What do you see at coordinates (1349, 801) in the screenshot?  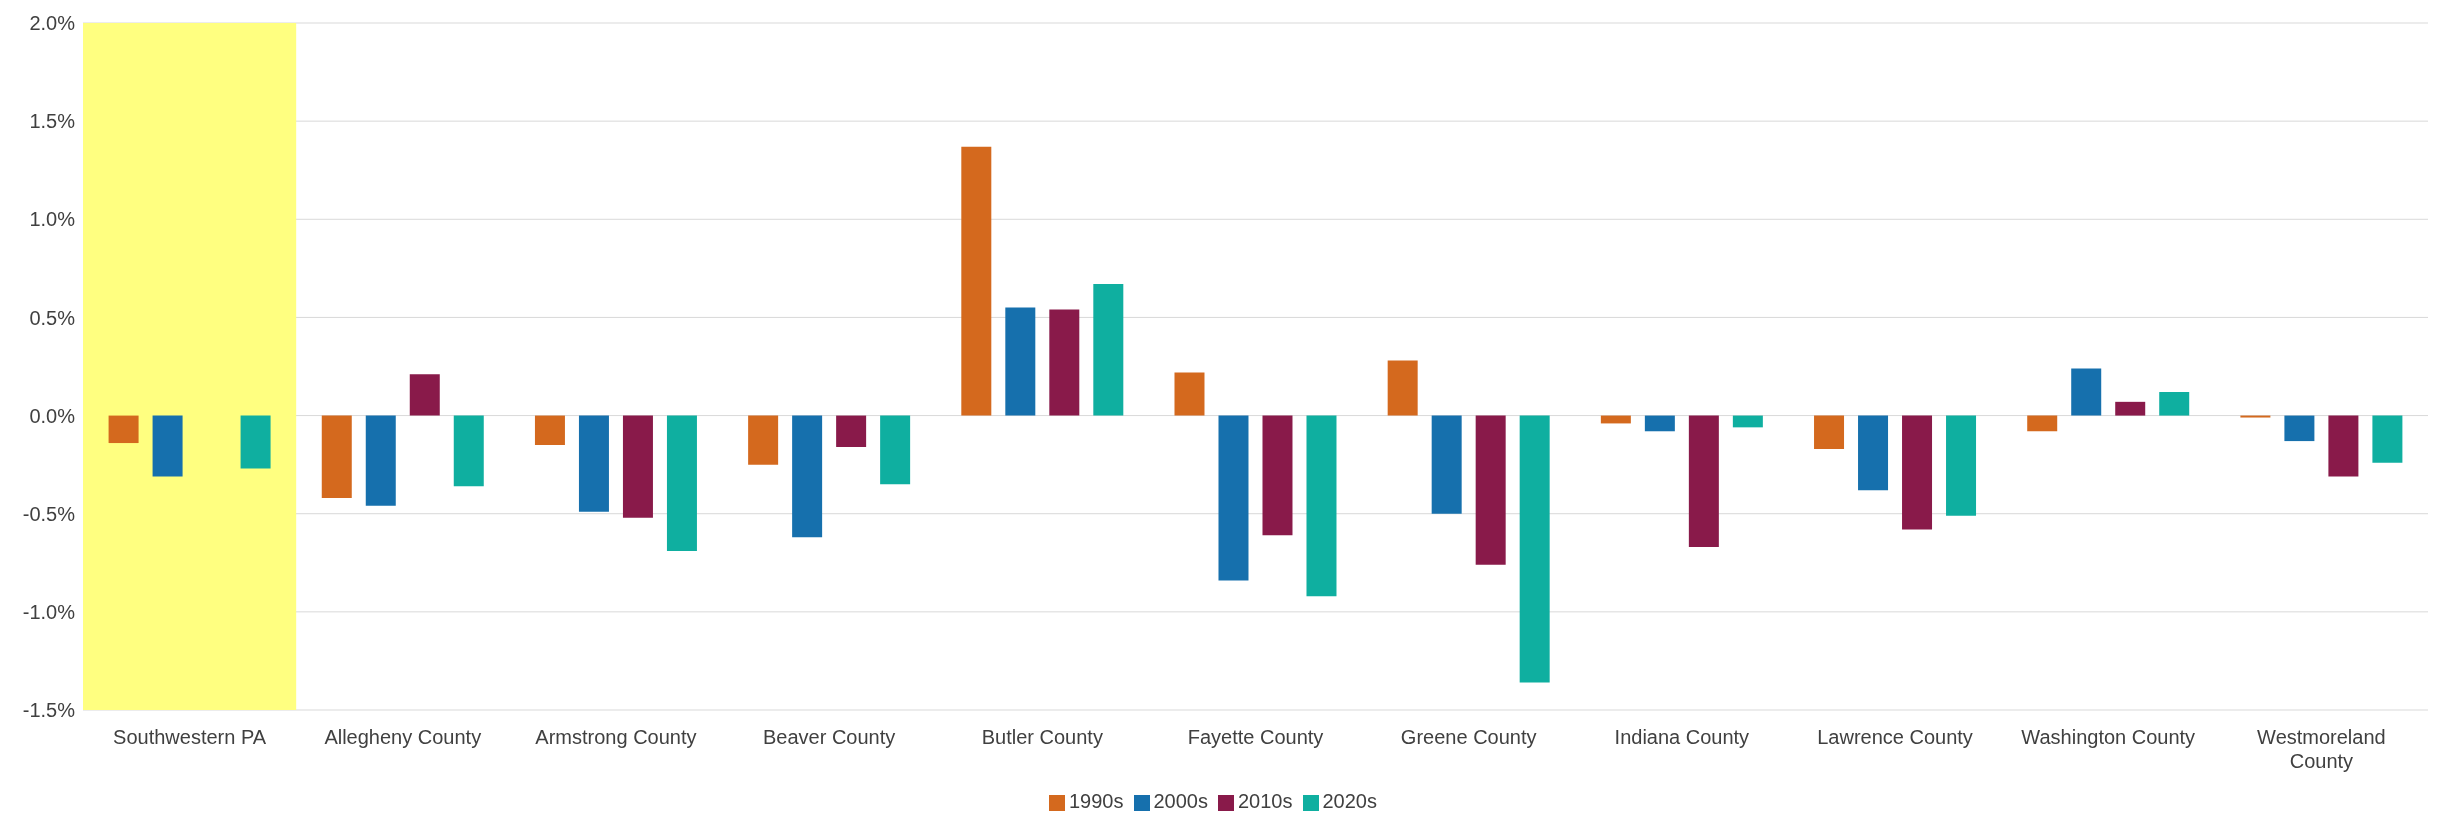 I see `legend-label: 2020s` at bounding box center [1349, 801].